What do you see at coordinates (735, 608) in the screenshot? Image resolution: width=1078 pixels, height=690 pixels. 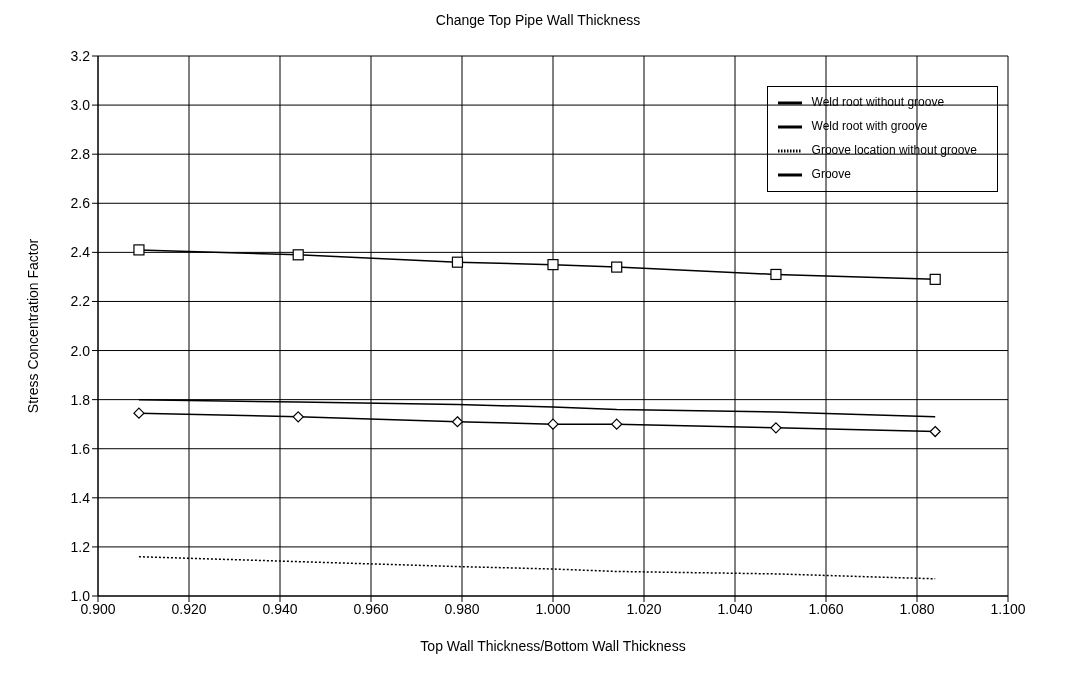 I see `x-tick-label: 1.040` at bounding box center [735, 608].